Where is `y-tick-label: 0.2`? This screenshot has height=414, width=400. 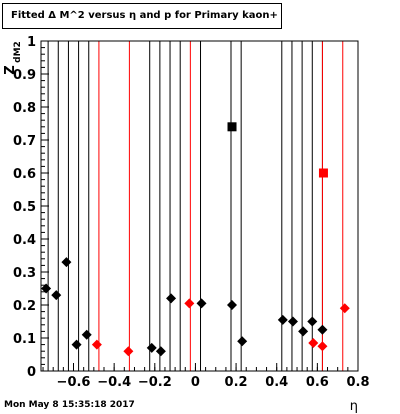
y-tick-label: 0.2 is located at coordinates (24, 306).